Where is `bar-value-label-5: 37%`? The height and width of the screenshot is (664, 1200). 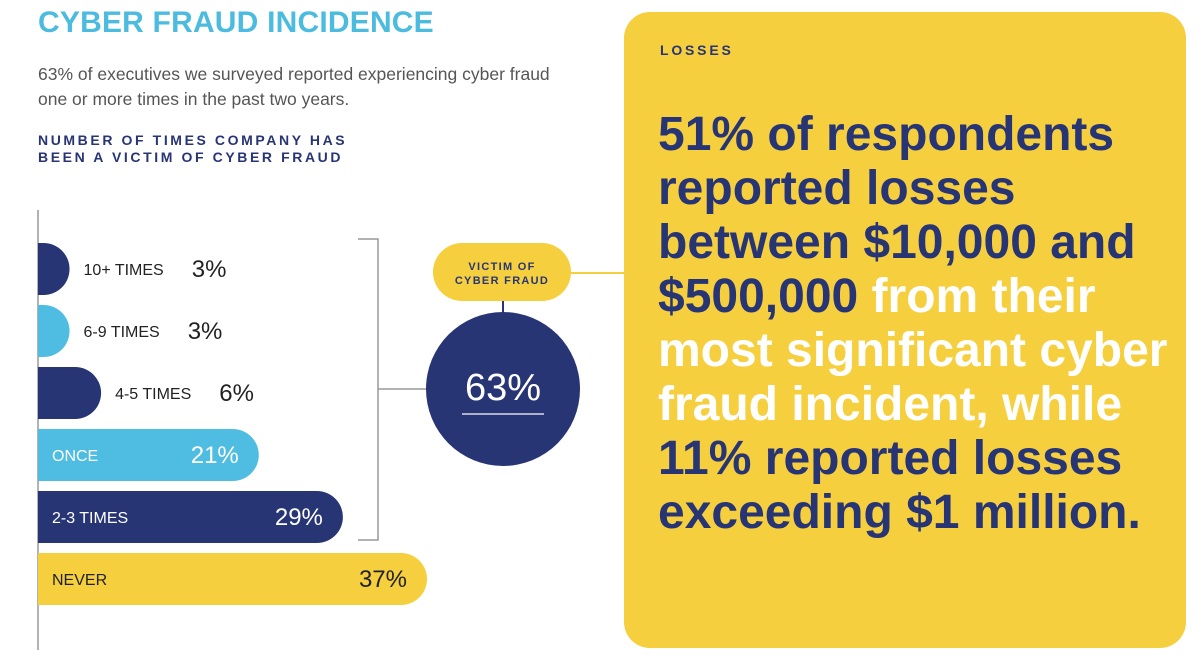 bar-value-label-5: 37% is located at coordinates (383, 579).